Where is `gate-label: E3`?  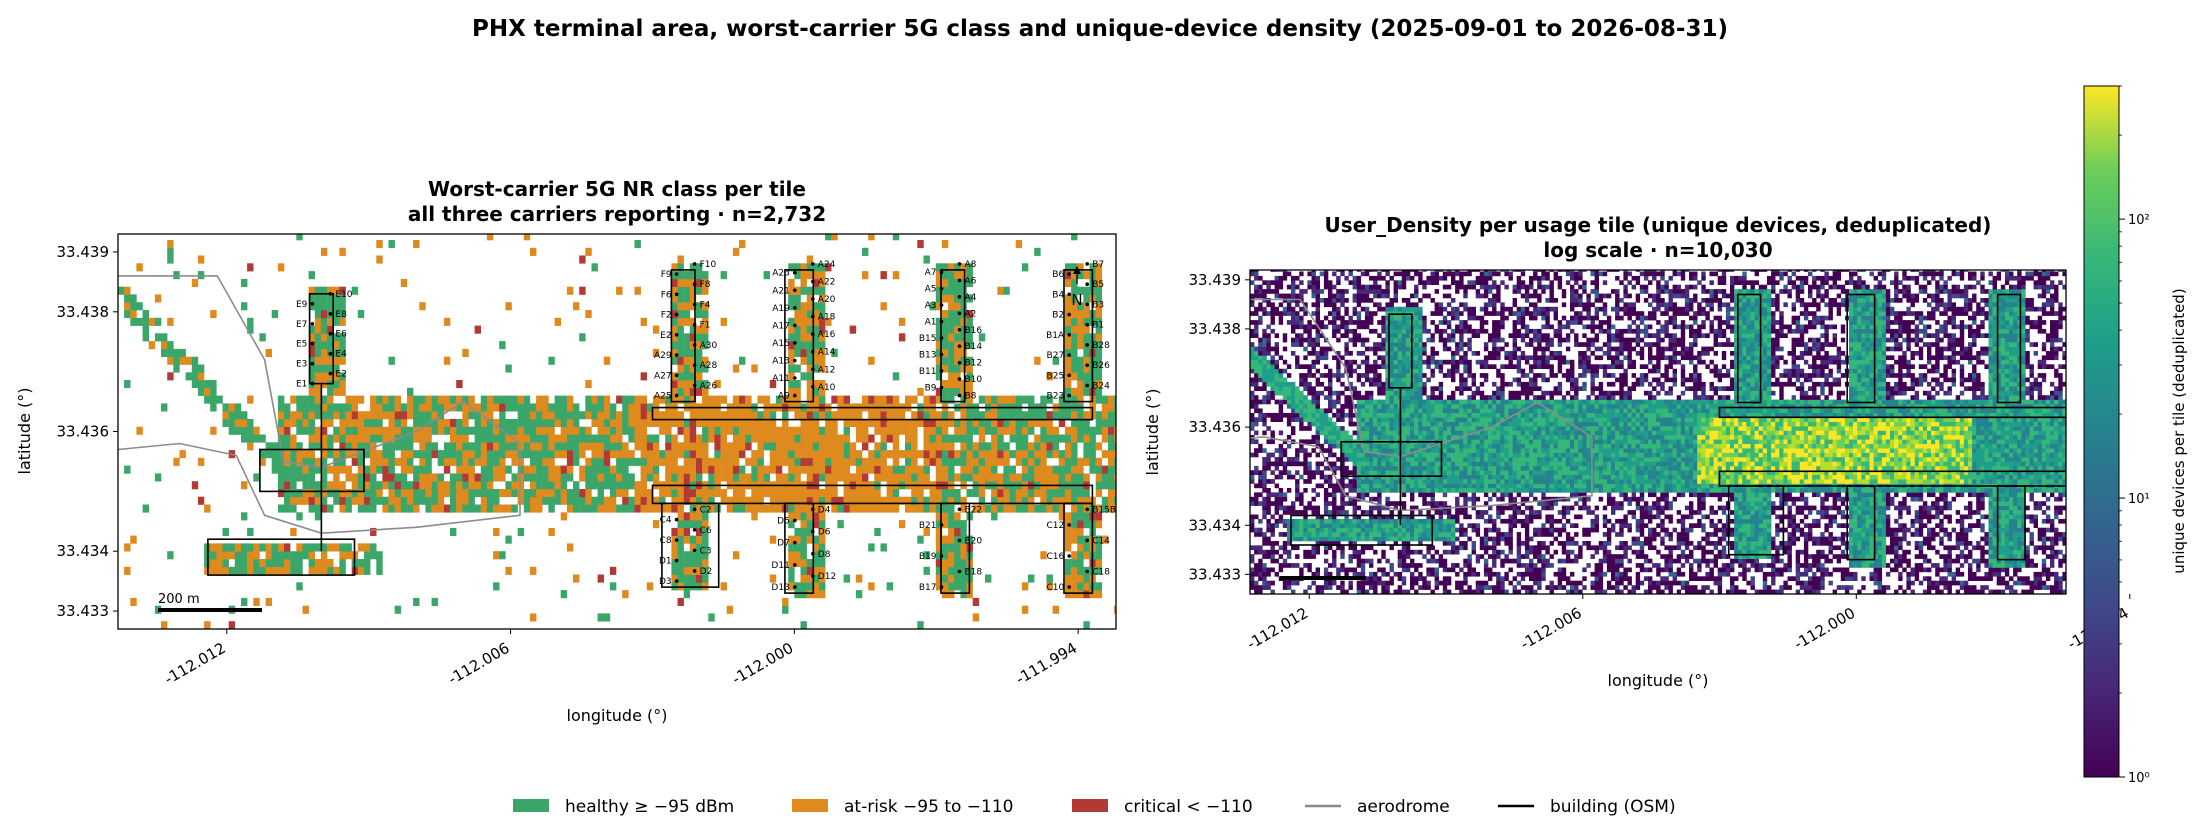
gate-label: E3 is located at coordinates (301, 365).